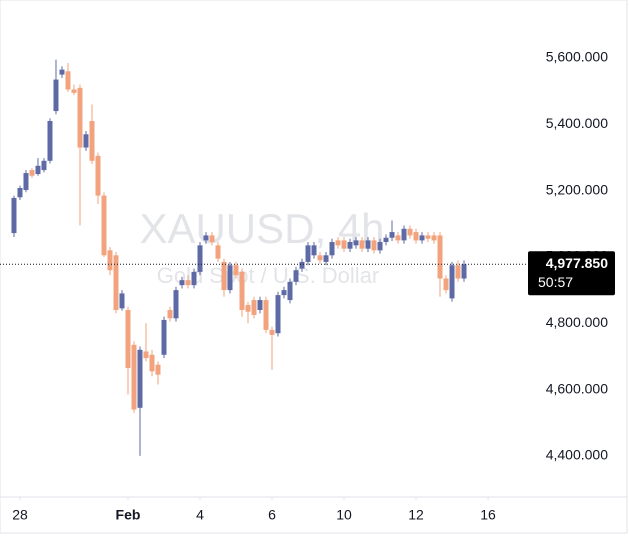  I want to click on x-tick-label: 10, so click(344, 515).